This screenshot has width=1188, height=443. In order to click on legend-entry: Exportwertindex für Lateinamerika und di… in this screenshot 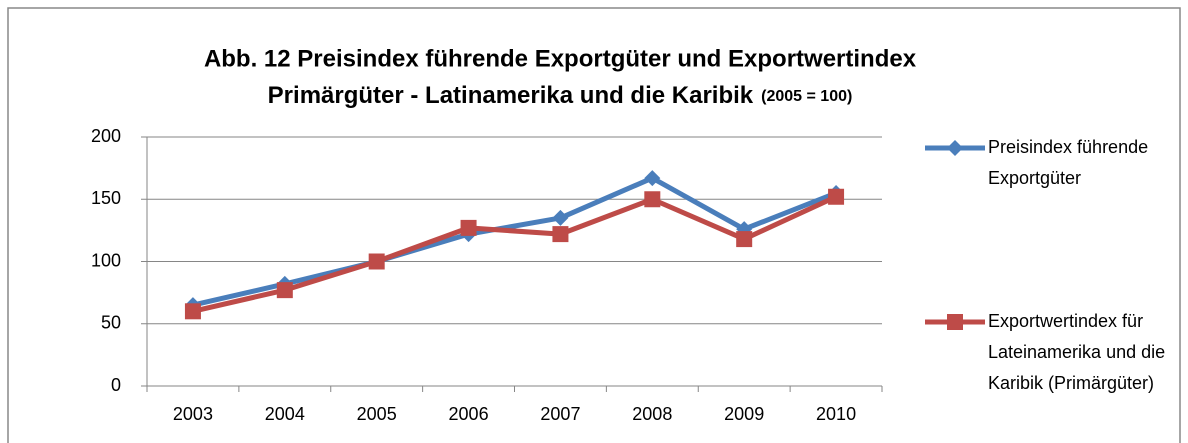, I will do `click(1077, 352)`.